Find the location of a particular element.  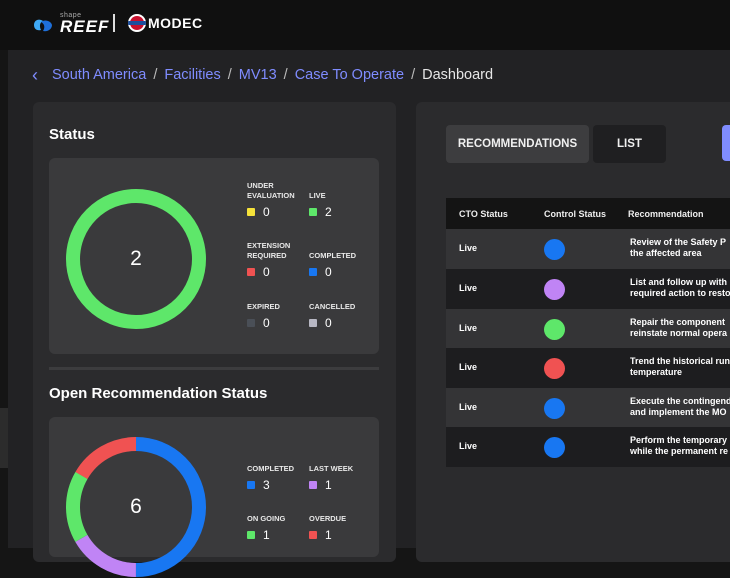

reef-logo-icon is located at coordinates (43, 25).